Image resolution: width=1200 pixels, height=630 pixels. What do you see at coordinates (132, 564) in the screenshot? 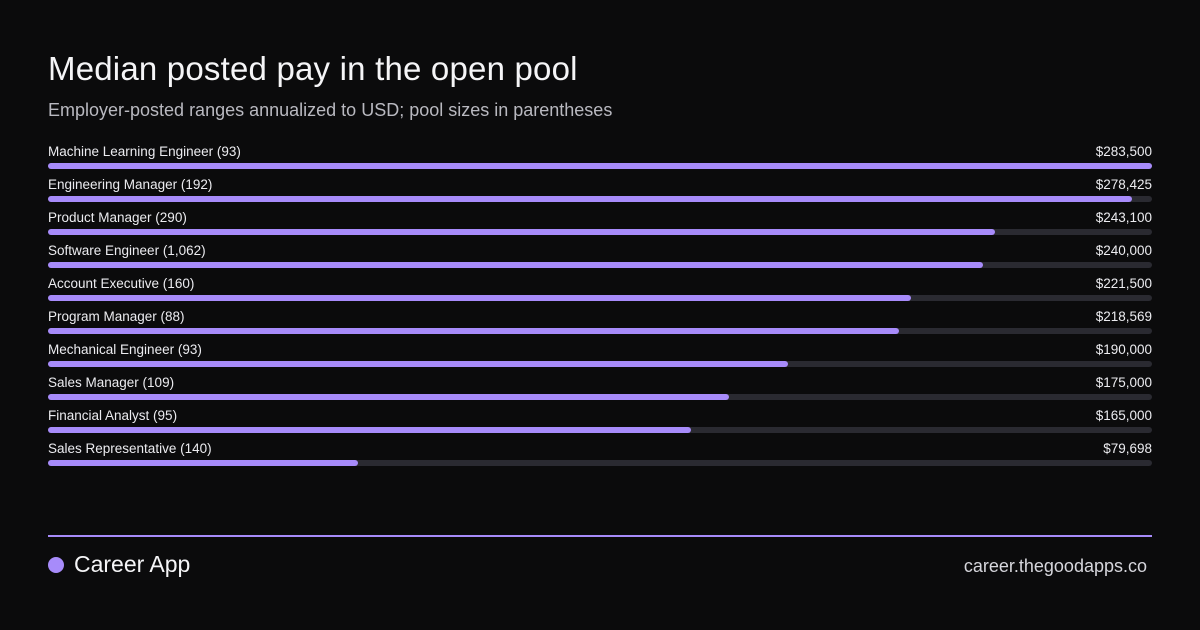
I see `brand-name: Career App` at bounding box center [132, 564].